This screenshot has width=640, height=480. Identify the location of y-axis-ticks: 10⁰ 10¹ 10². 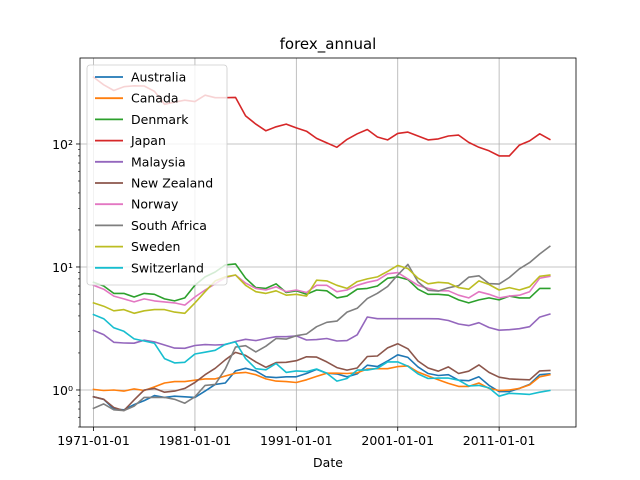
(66, 282).